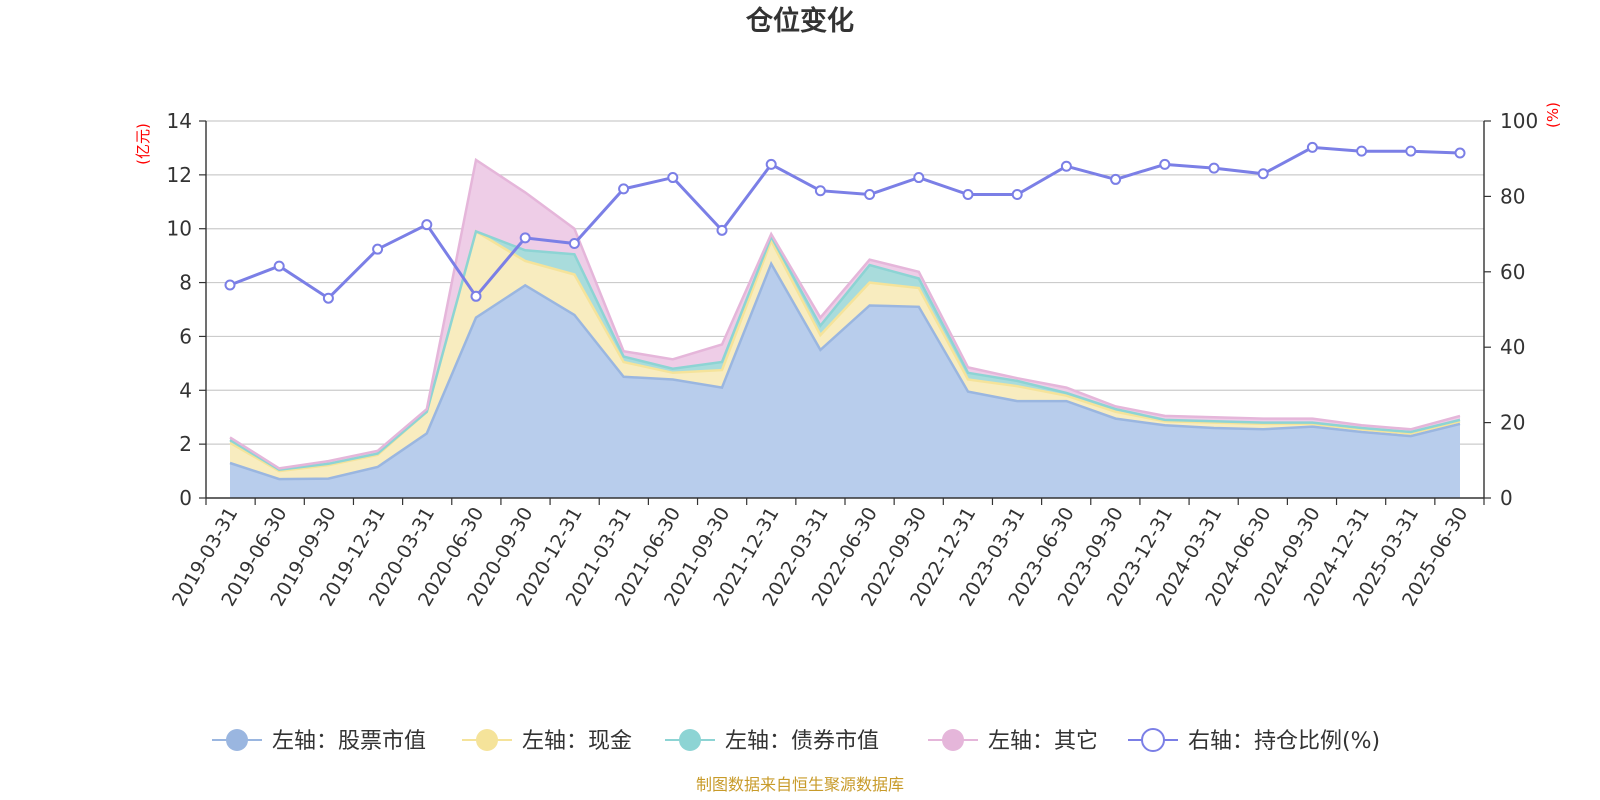  What do you see at coordinates (179, 229) in the screenshot?
I see `left-axis-tick-label: 10` at bounding box center [179, 229].